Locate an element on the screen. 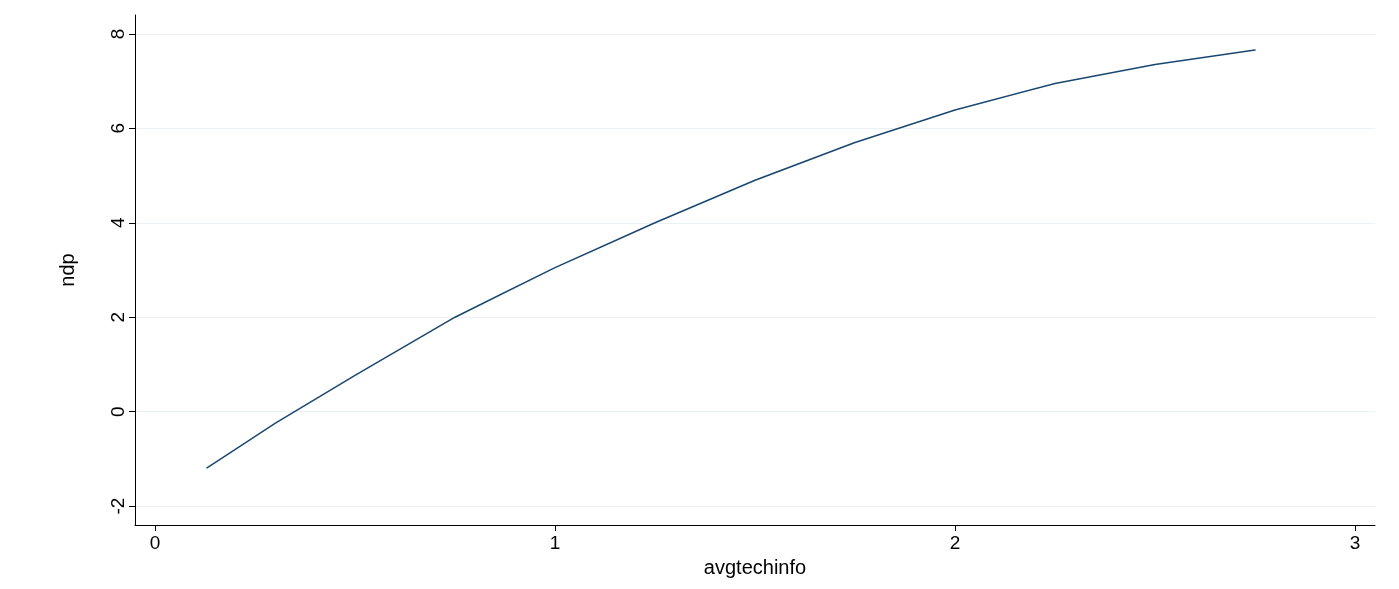 This screenshot has width=1399, height=589. x-tick-label: 0 is located at coordinates (155, 542).